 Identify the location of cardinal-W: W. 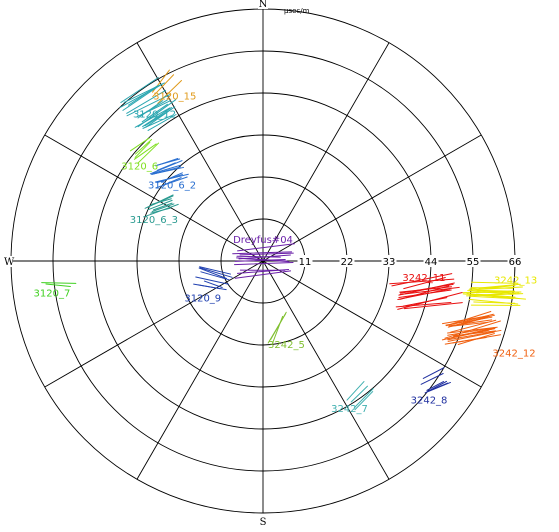
(9, 262).